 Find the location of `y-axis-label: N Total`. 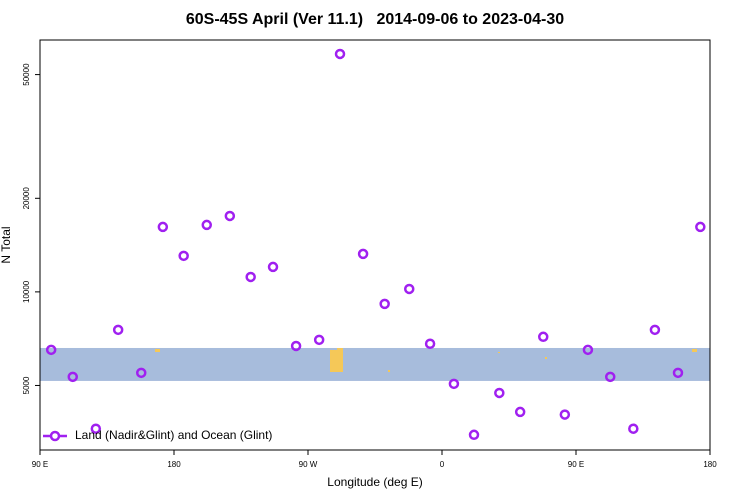

y-axis-label: N Total is located at coordinates (6, 244).